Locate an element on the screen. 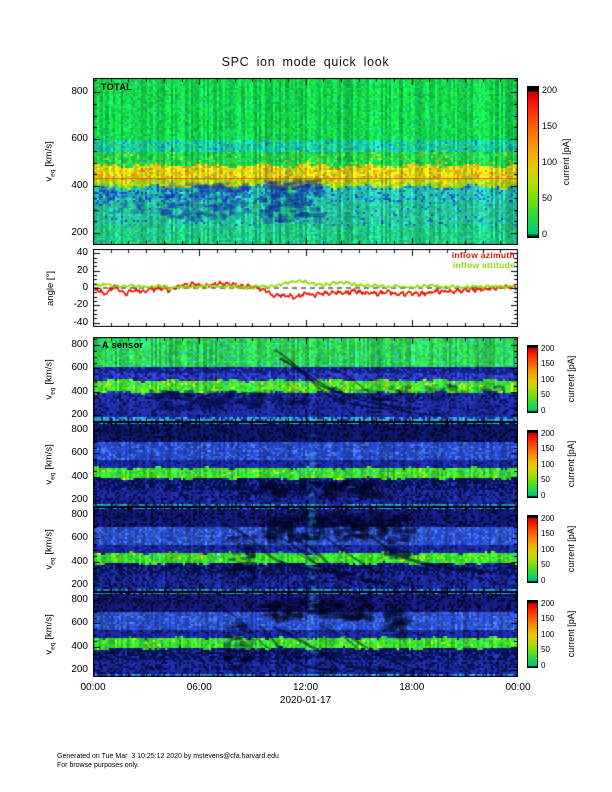  panel-label-d-sensor: D sensor is located at coordinates (123, 600).